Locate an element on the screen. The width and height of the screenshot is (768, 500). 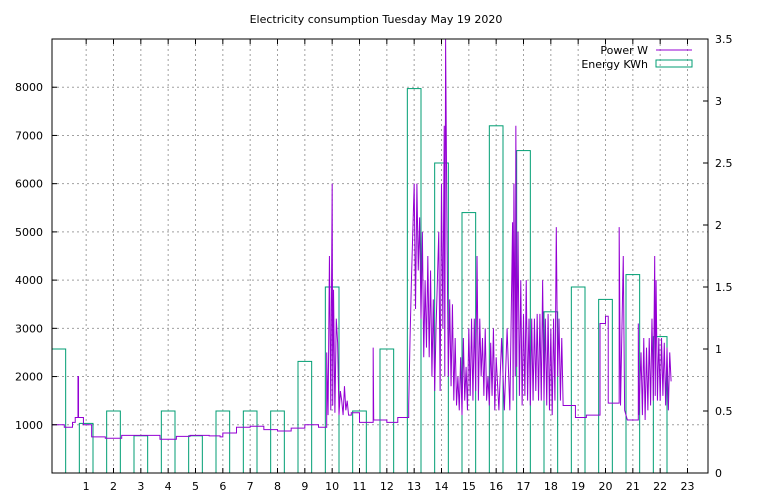
x-tick-label: 22 is located at coordinates (660, 486).